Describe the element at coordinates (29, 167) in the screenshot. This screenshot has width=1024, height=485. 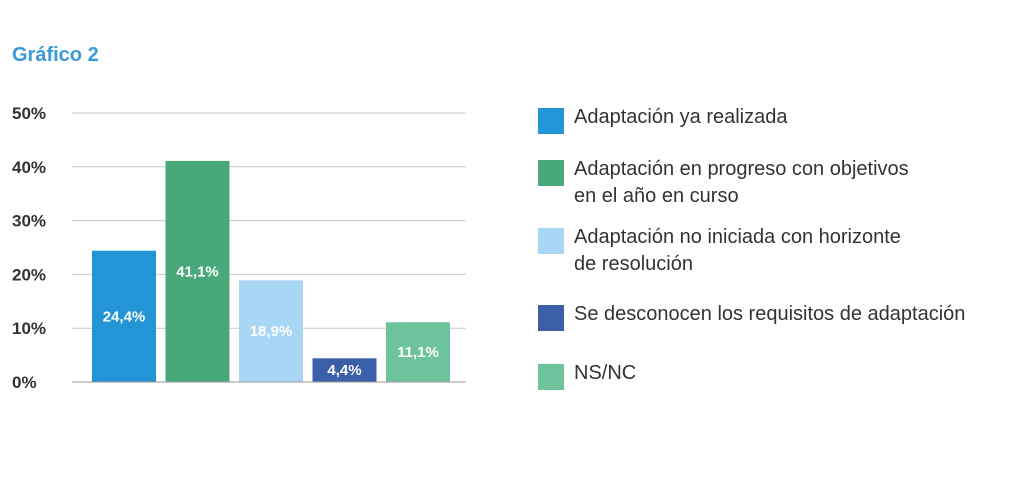
I see `y-tick-label: 40%` at that location.